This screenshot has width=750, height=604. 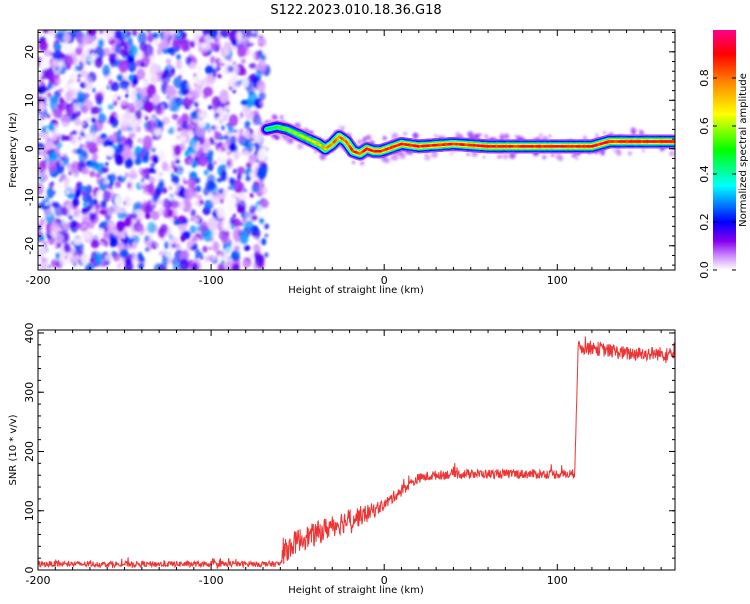 What do you see at coordinates (29, 148) in the screenshot?
I see `y-tick-label: 0` at bounding box center [29, 148].